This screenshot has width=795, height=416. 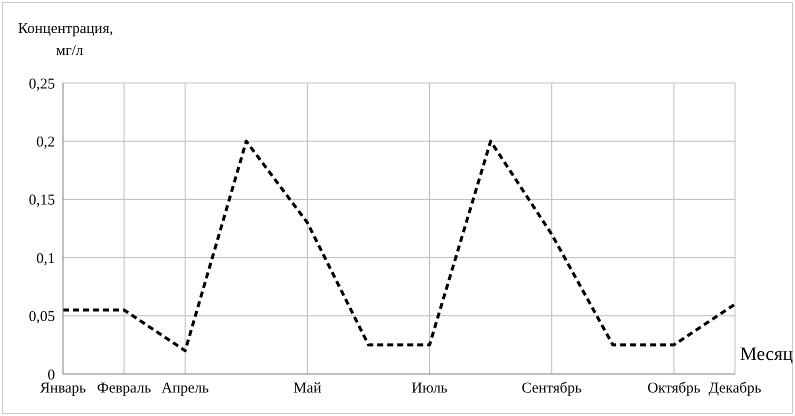 What do you see at coordinates (45, 258) in the screenshot?
I see `y-tick-label: 0,1` at bounding box center [45, 258].